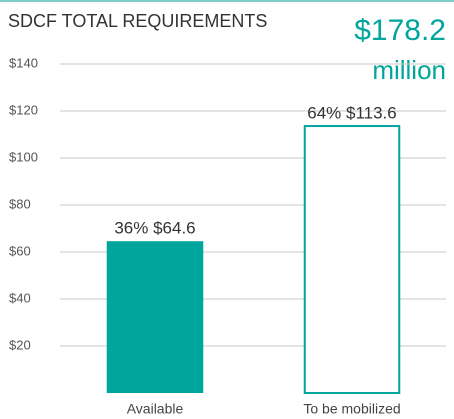  Describe the element at coordinates (20, 250) in the screenshot. I see `y-tick-label: $60` at that location.